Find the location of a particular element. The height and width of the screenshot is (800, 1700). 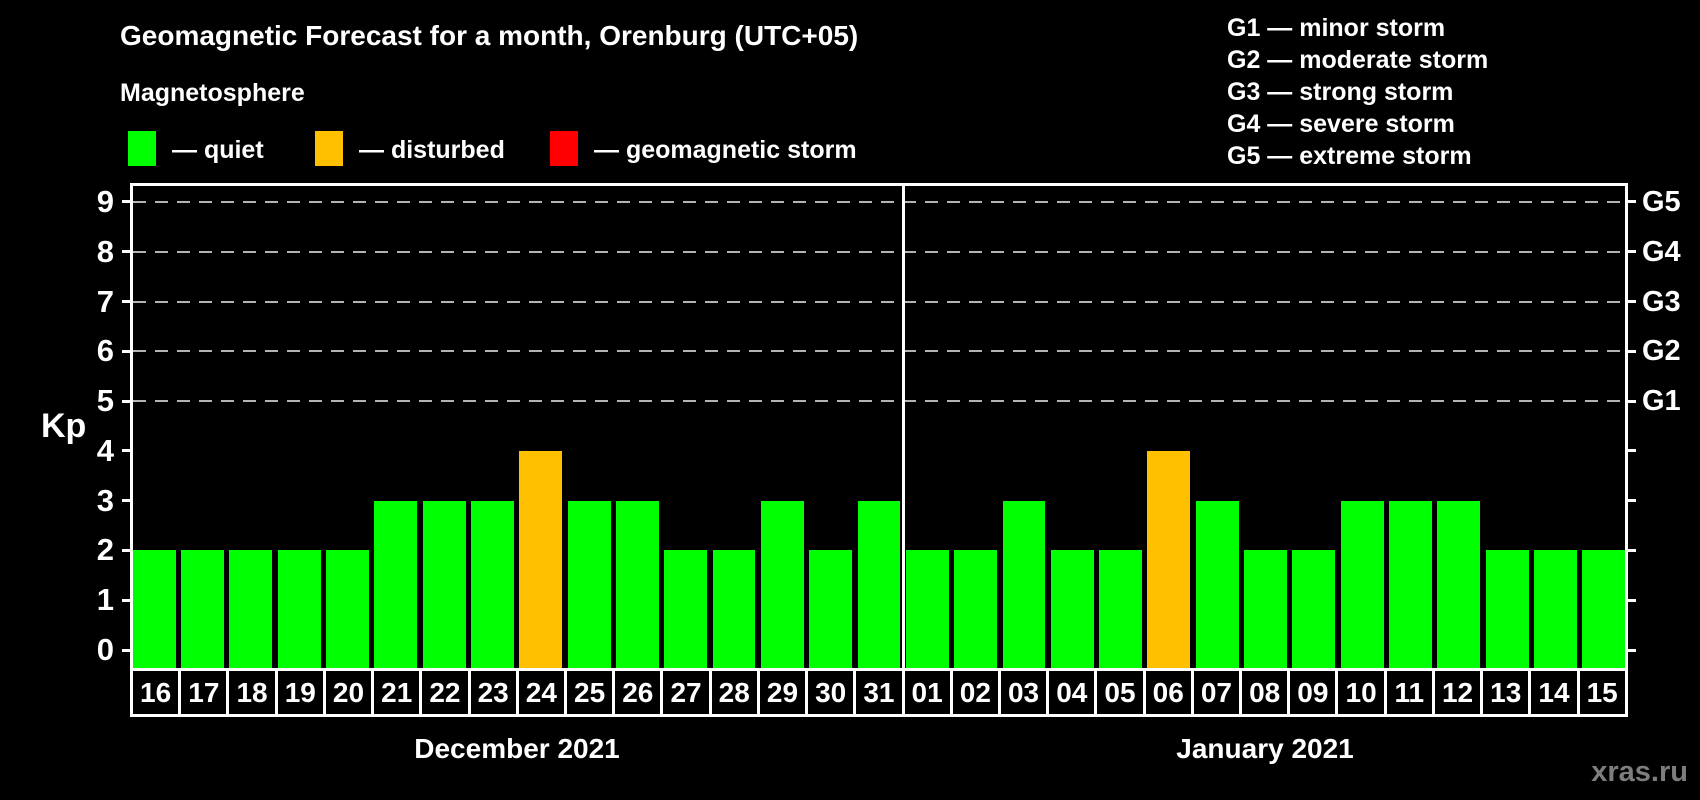

legend-label-quiet: — quiet is located at coordinates (218, 150).